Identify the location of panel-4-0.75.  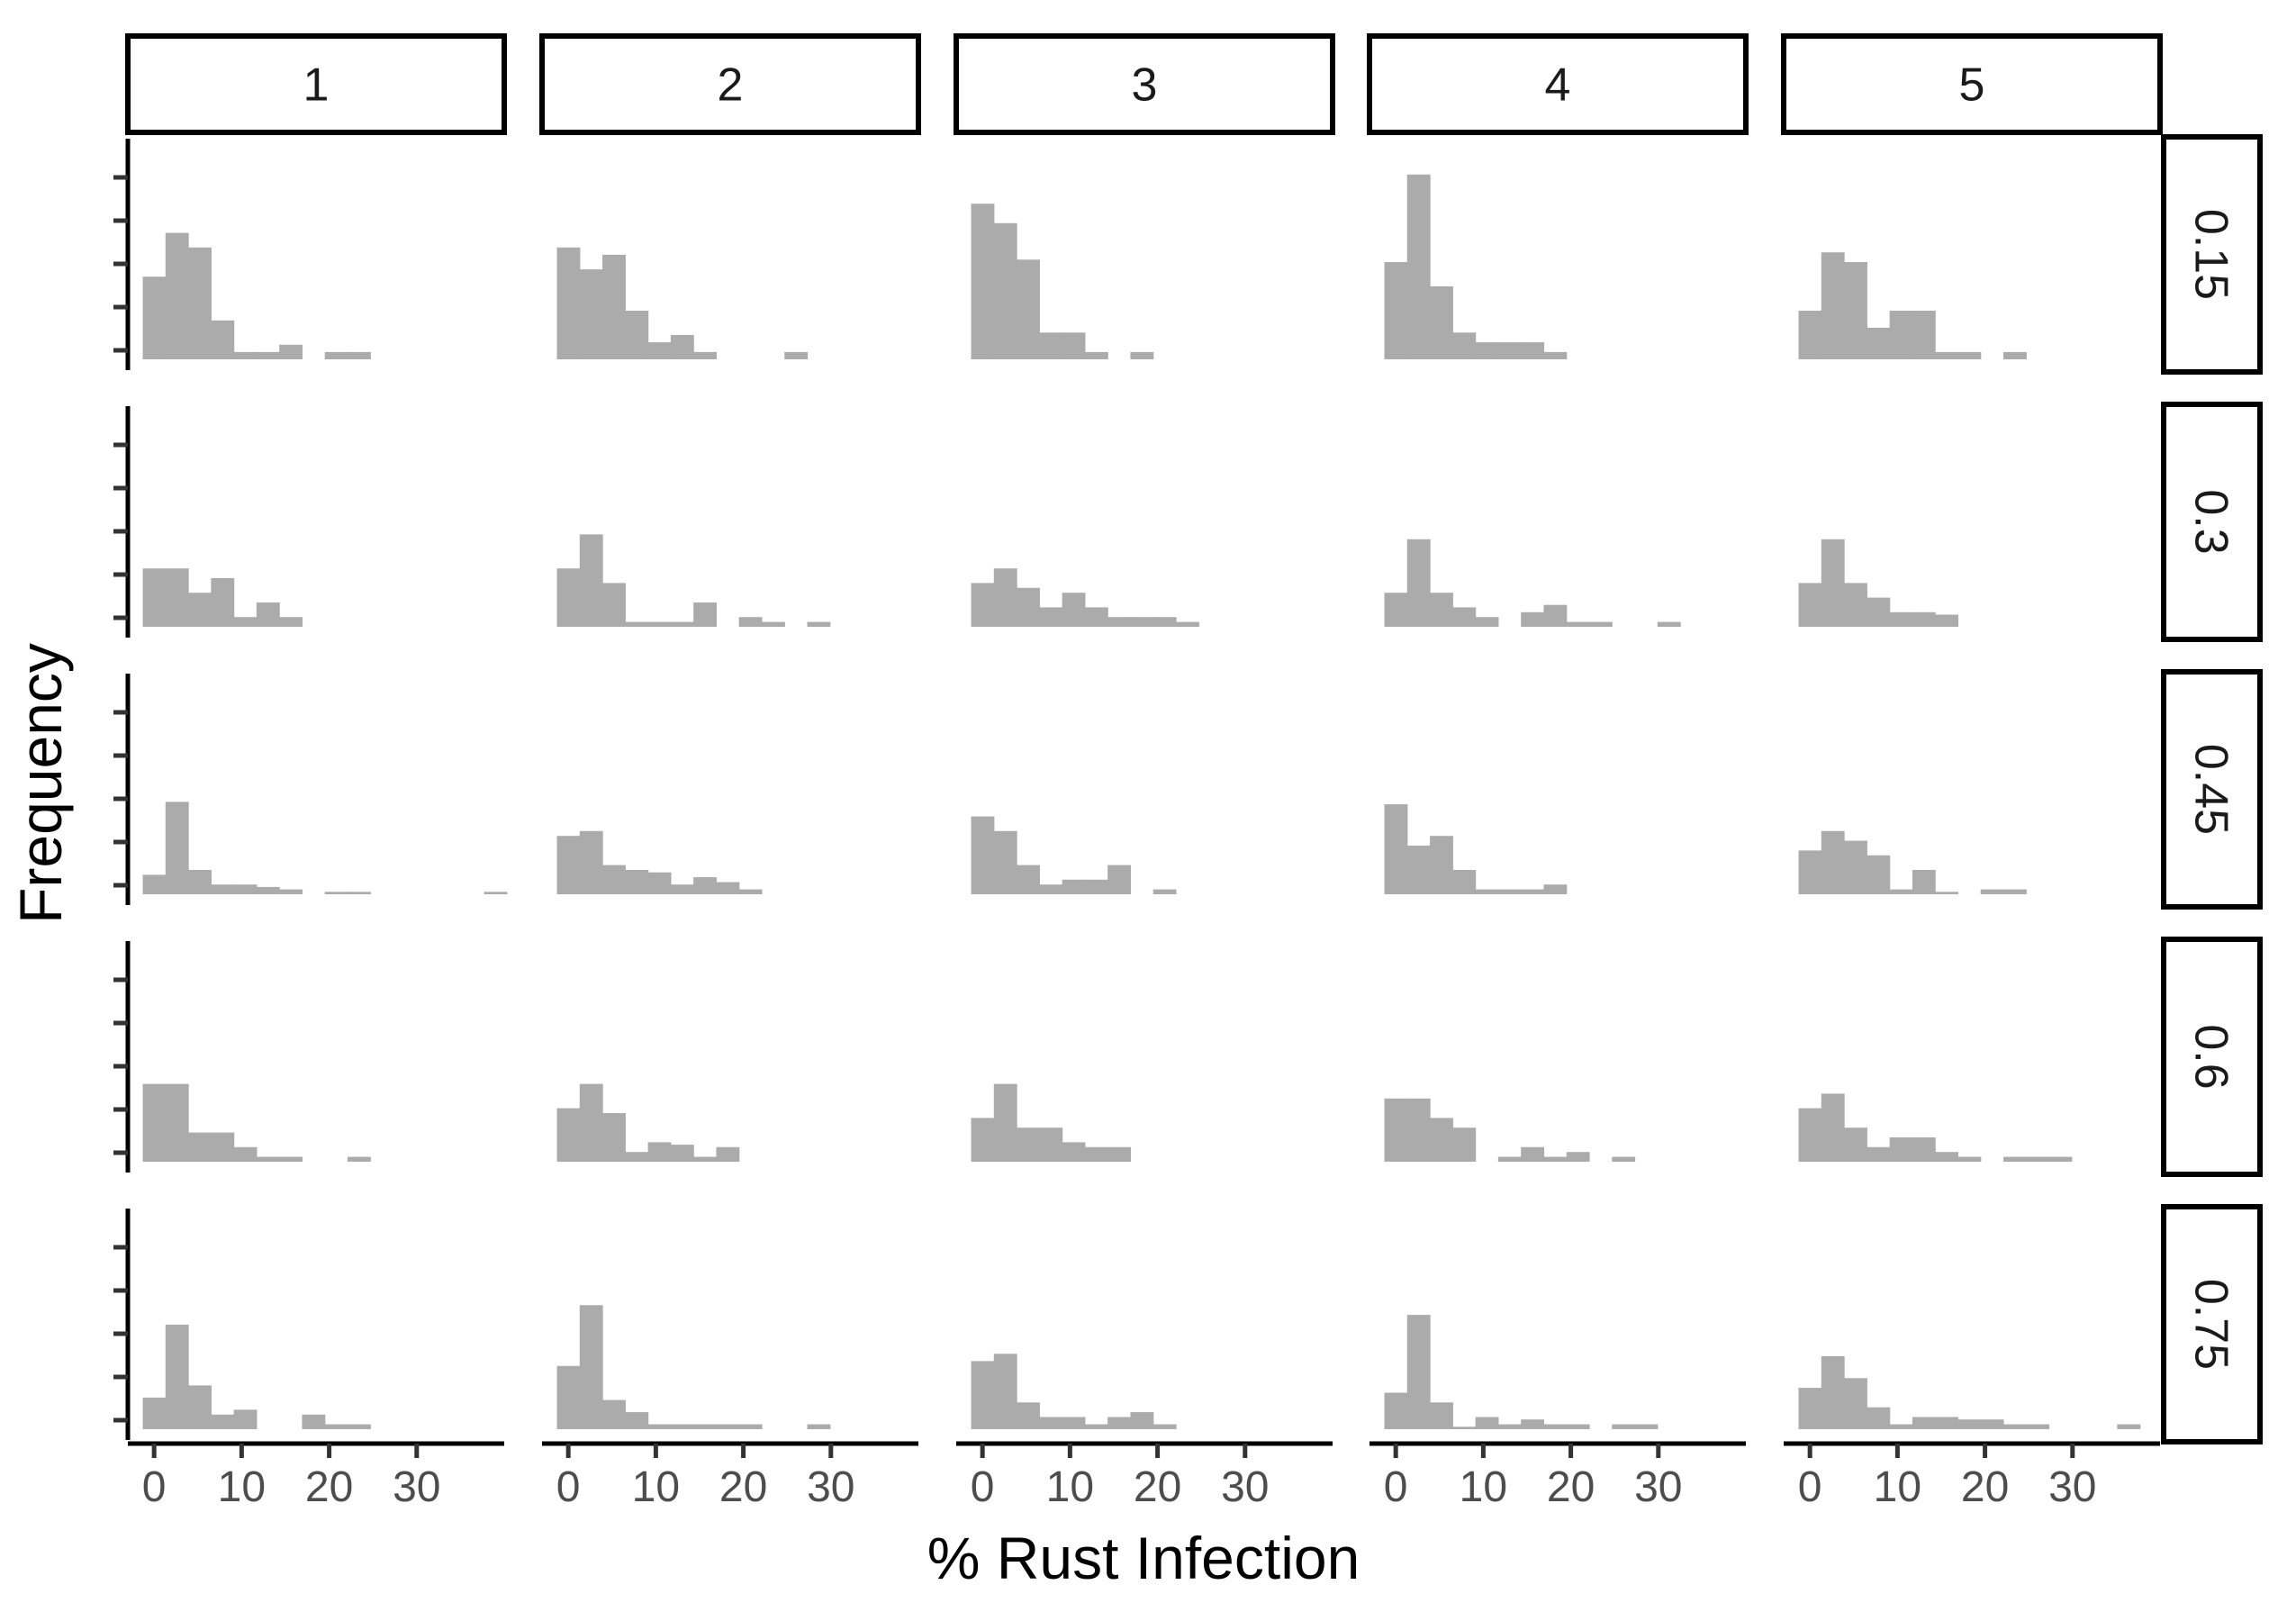
(1521, 1372).